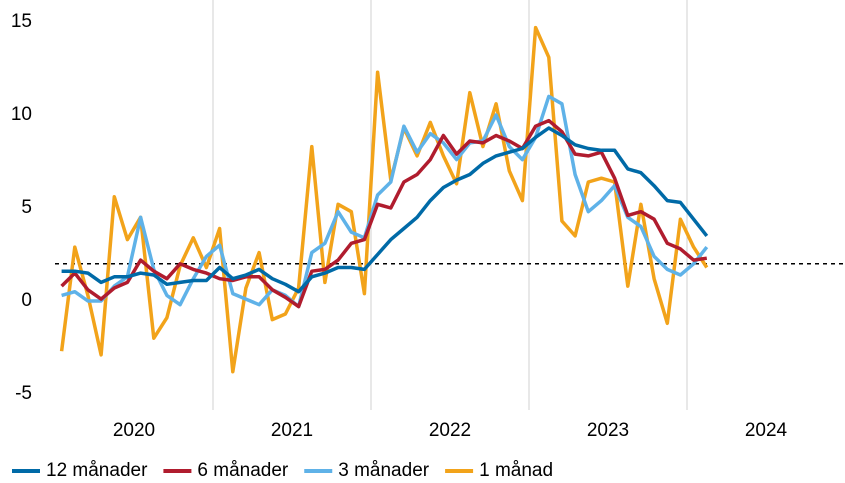  I want to click on legend-label: 6 månader, so click(243, 470).